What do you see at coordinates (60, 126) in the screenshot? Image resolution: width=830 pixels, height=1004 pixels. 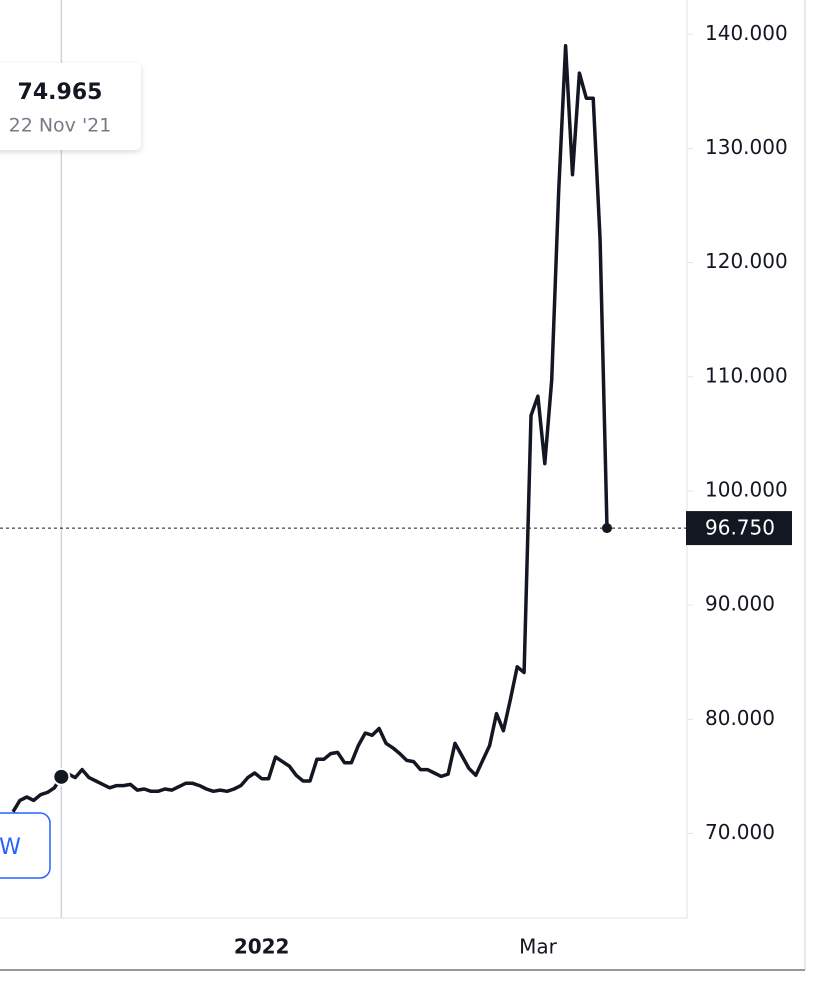 I see `tooltip-date: 22 Nov '21` at bounding box center [60, 126].